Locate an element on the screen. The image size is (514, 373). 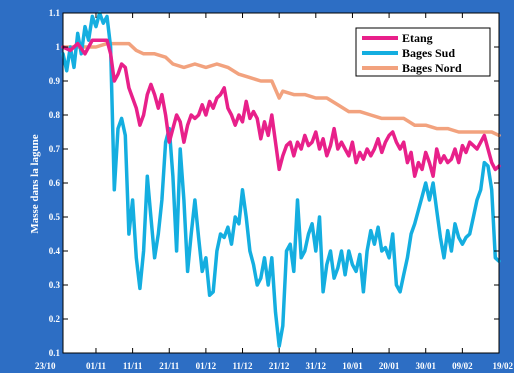
y-tick-label: 1 is located at coordinates (58, 47).